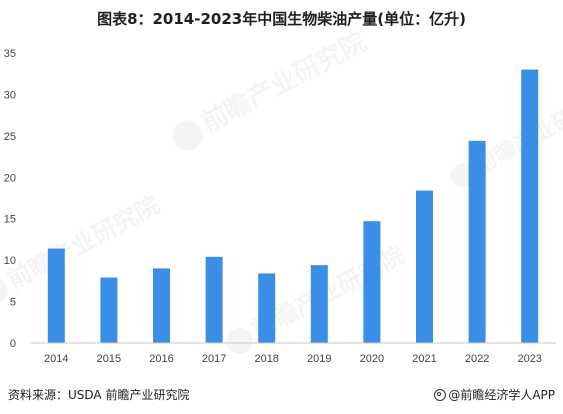 The width and height of the screenshot is (563, 414). Describe the element at coordinates (10, 178) in the screenshot. I see `y-tick-label: 20` at that location.